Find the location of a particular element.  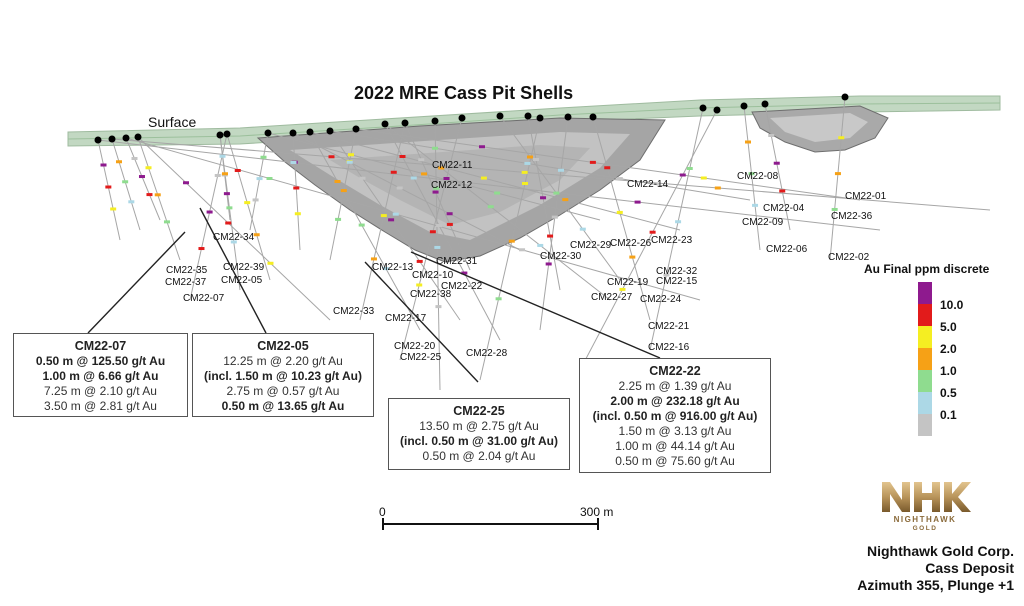

nhk-logo-mark-icon: NIGHTHAWK GOLD is located at coordinates (926, 507).